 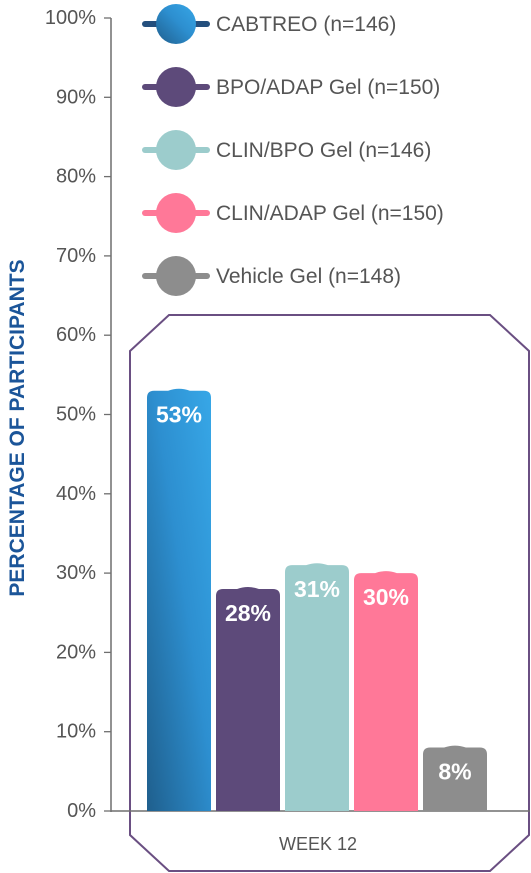 I want to click on bar-value-label: 28%, so click(x=248, y=613).